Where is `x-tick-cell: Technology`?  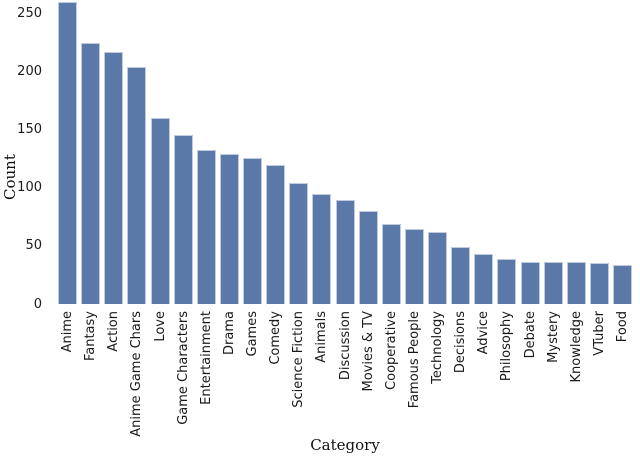
x-tick-cell: Technology is located at coordinates (437, 368).